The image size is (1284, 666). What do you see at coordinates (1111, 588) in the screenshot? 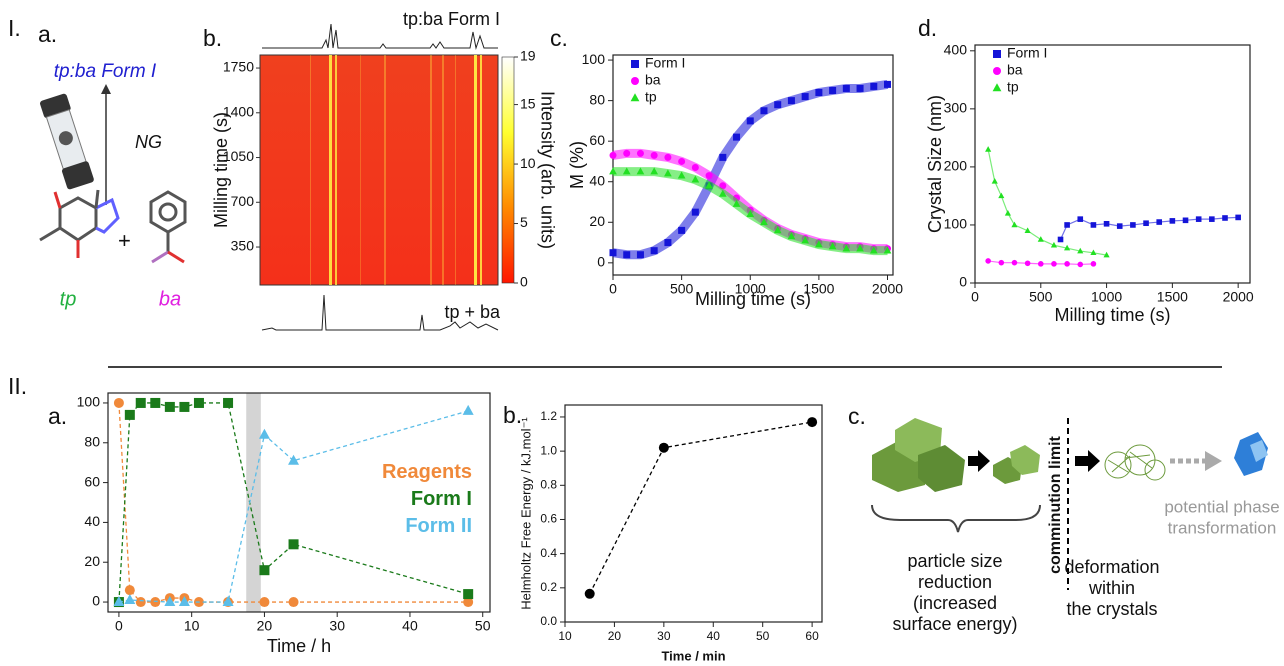
I see `diagram-text: within` at bounding box center [1111, 588].